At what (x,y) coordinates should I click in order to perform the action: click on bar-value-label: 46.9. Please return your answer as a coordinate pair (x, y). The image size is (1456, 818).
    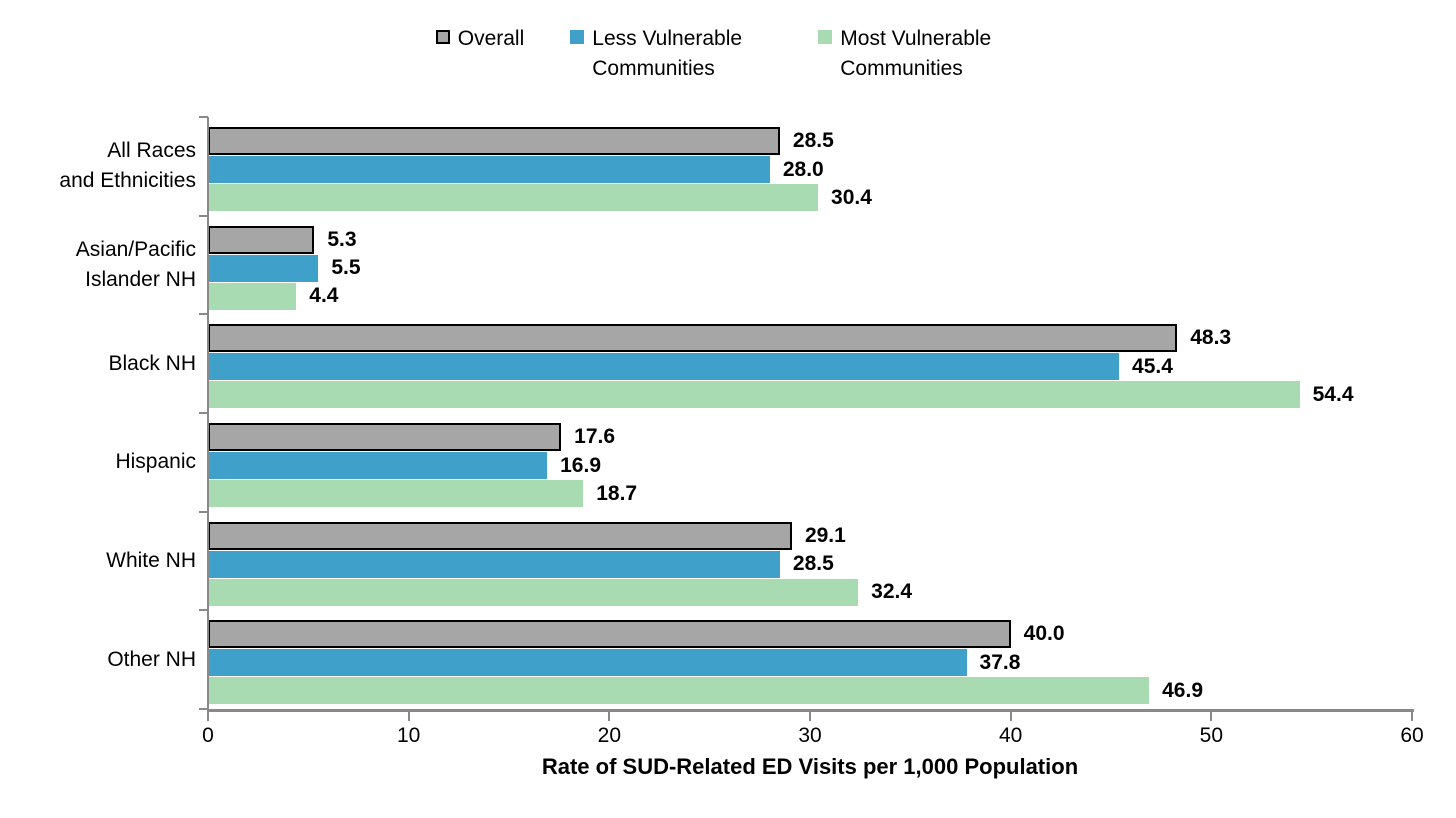
    Looking at the image, I should click on (1182, 690).